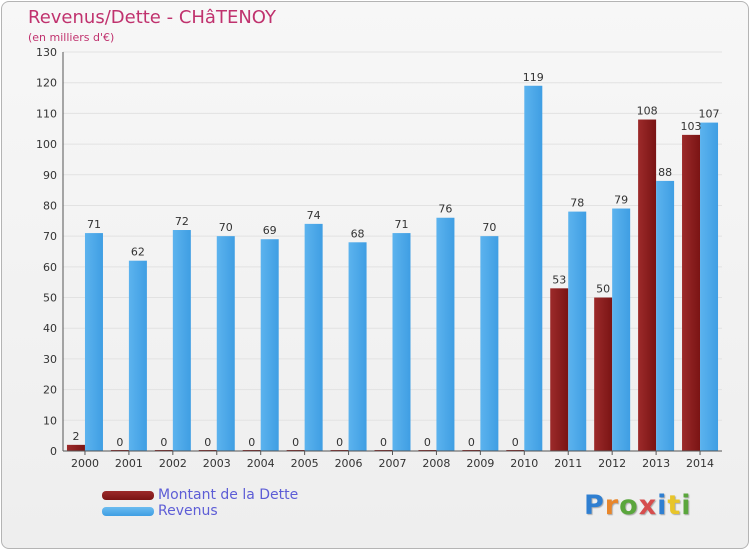  What do you see at coordinates (612, 463) in the screenshot?
I see `x-tick-label: 2012` at bounding box center [612, 463].